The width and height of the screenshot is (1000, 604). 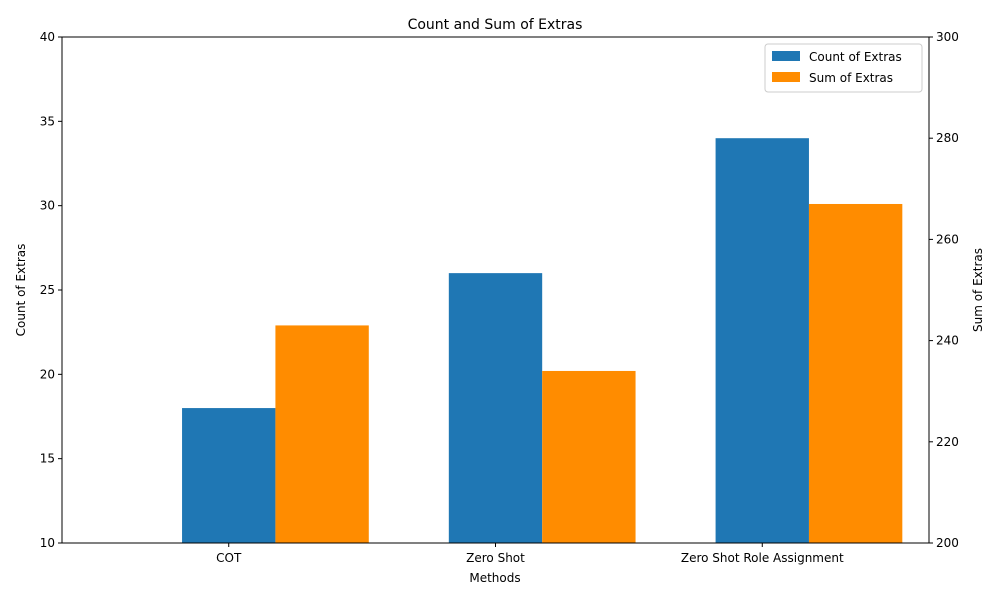 What do you see at coordinates (947, 543) in the screenshot?
I see `right-y-tick-label: 200` at bounding box center [947, 543].